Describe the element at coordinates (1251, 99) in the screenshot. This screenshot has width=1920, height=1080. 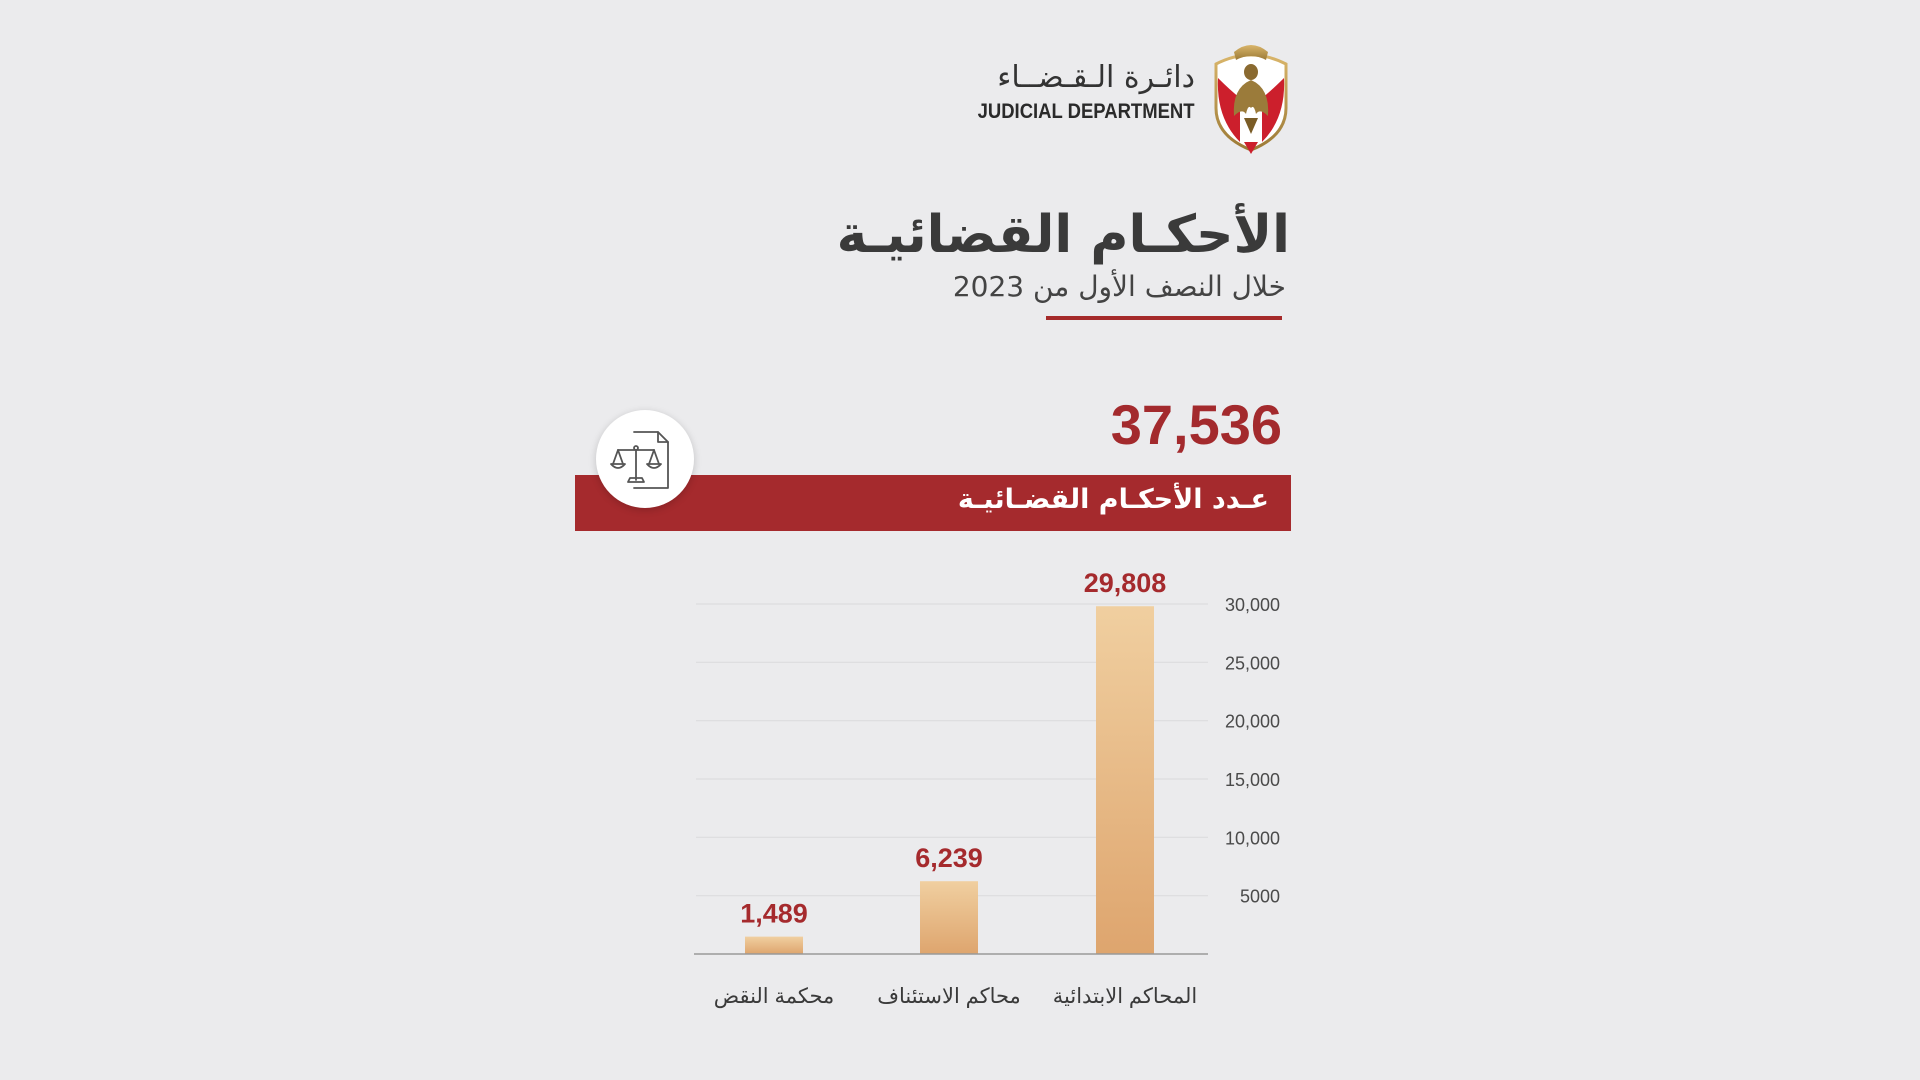
I see `falcon-emblem-icon` at that location.